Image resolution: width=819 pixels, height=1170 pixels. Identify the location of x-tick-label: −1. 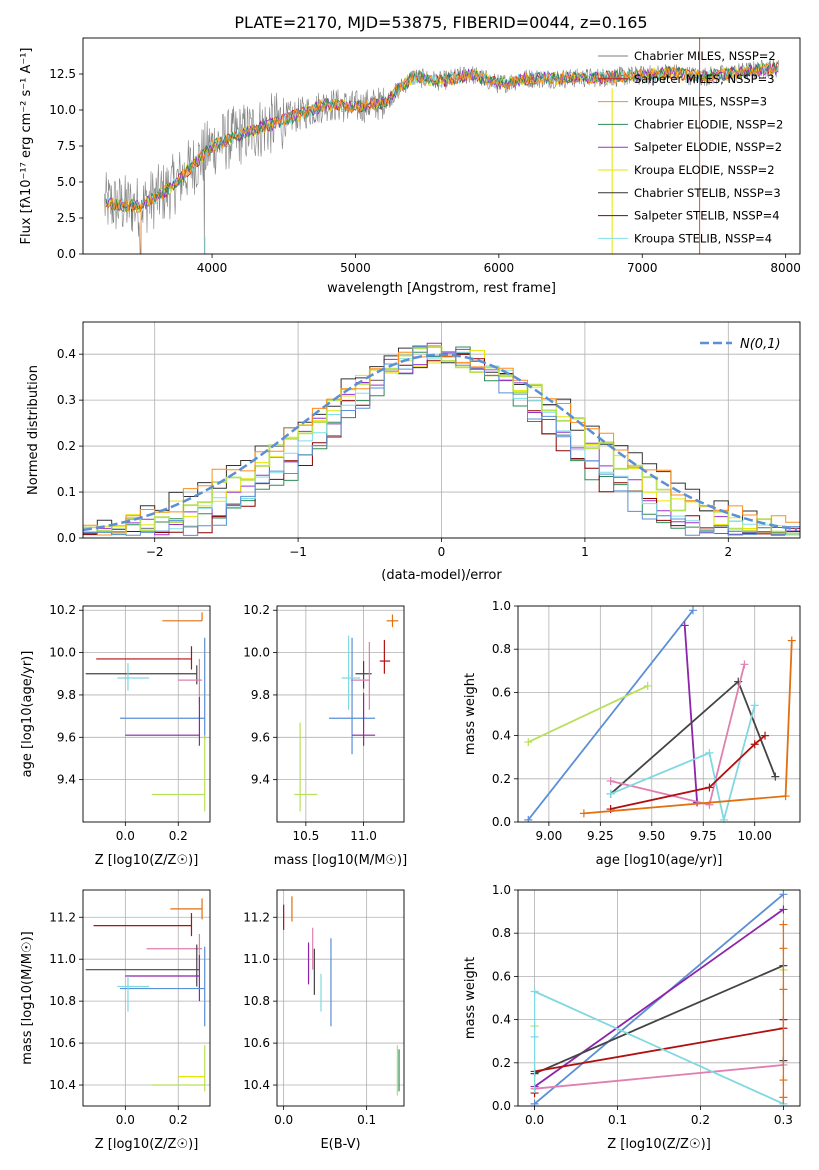
(298, 552).